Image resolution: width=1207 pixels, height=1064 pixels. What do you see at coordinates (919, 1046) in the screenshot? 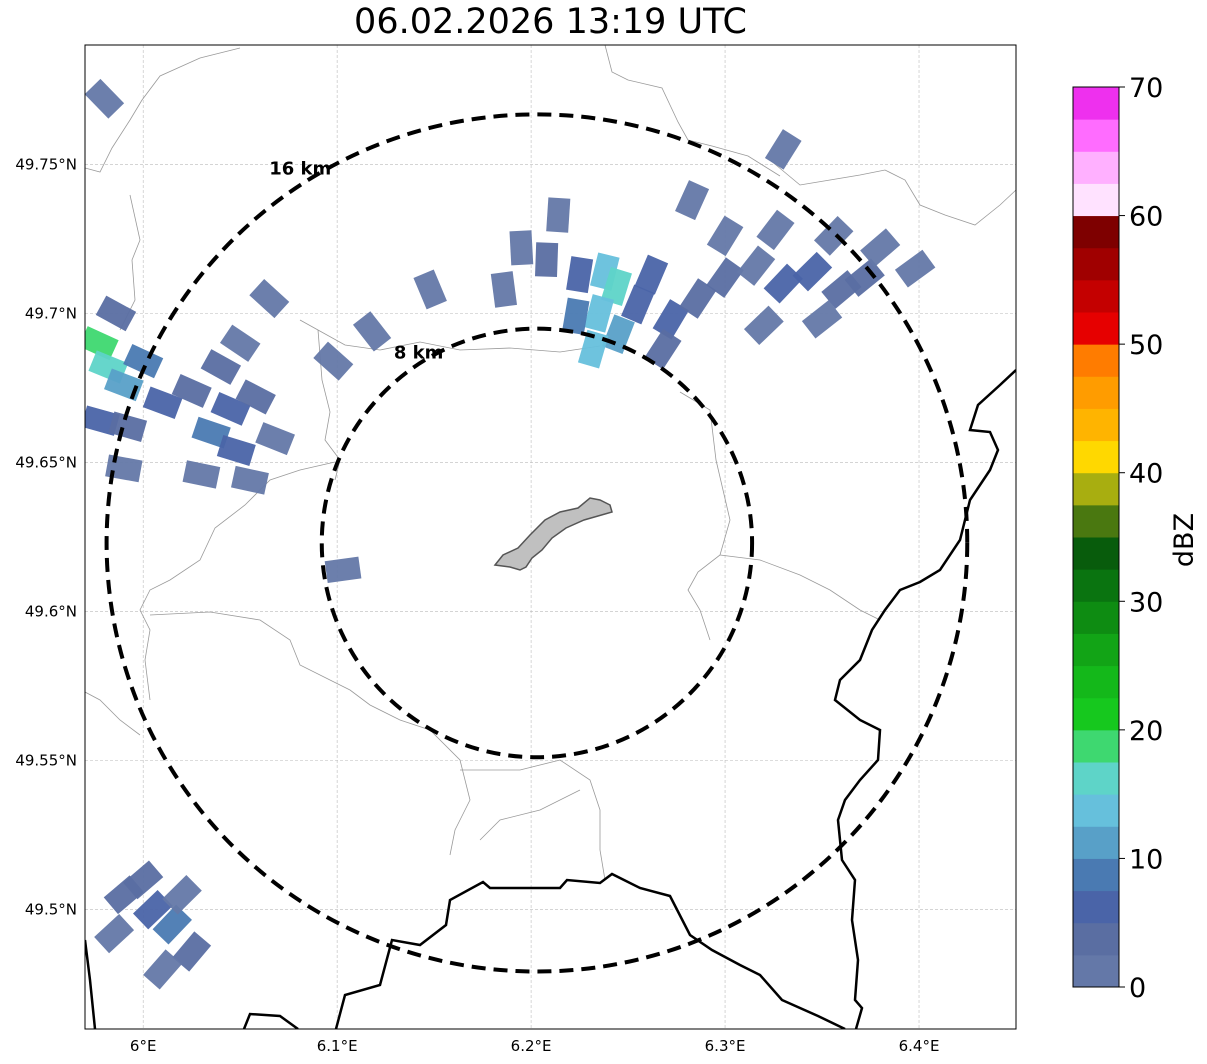
I see `lon-tick-label: 6.4°E` at bounding box center [919, 1046].